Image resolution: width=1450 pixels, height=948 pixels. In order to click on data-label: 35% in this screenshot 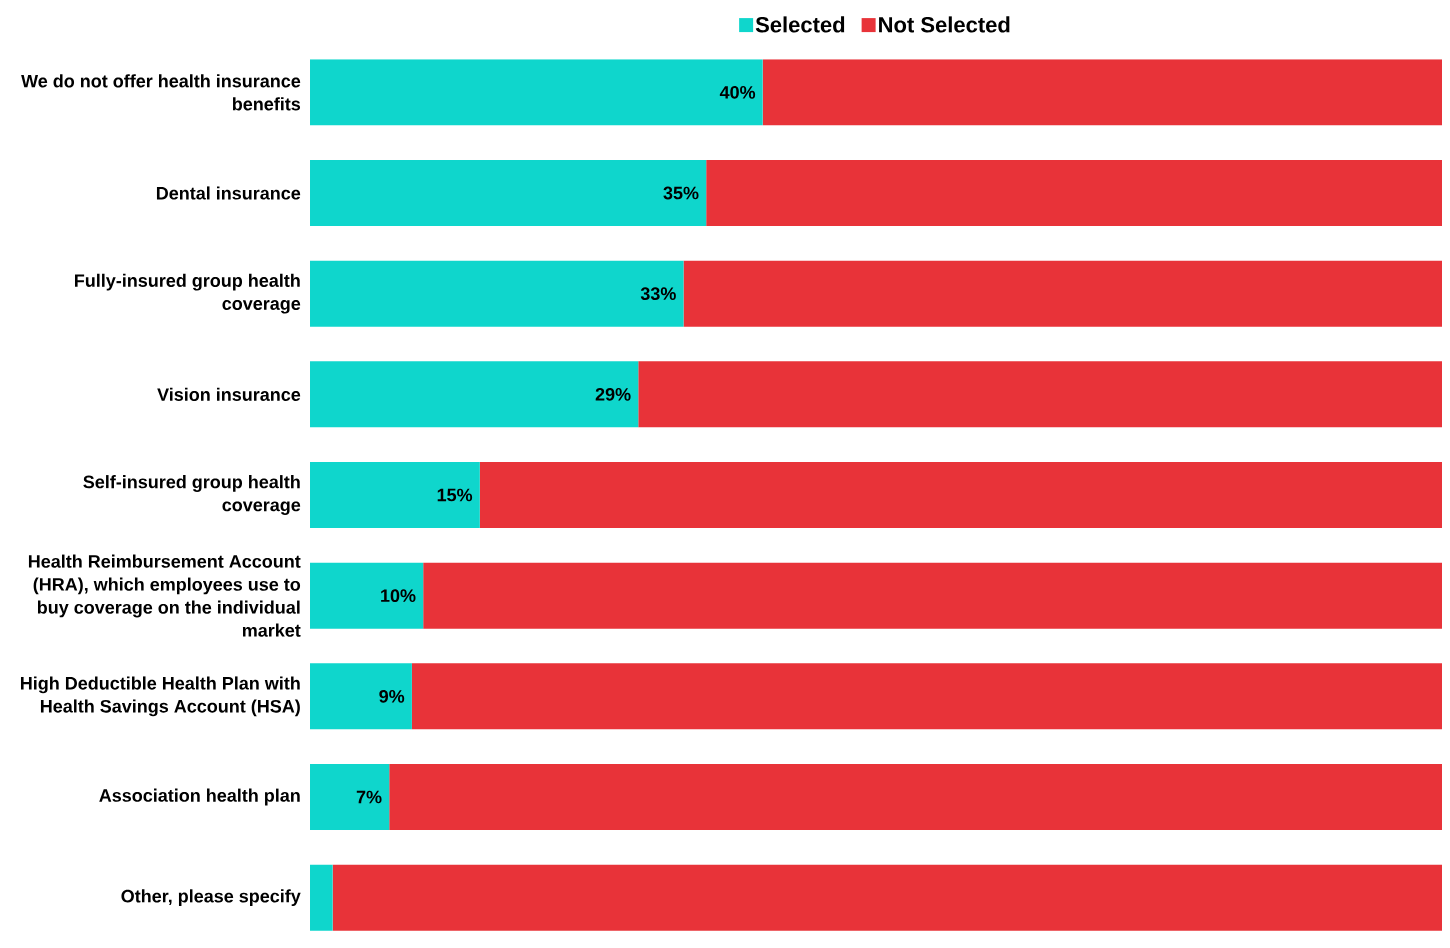, I will do `click(681, 193)`.